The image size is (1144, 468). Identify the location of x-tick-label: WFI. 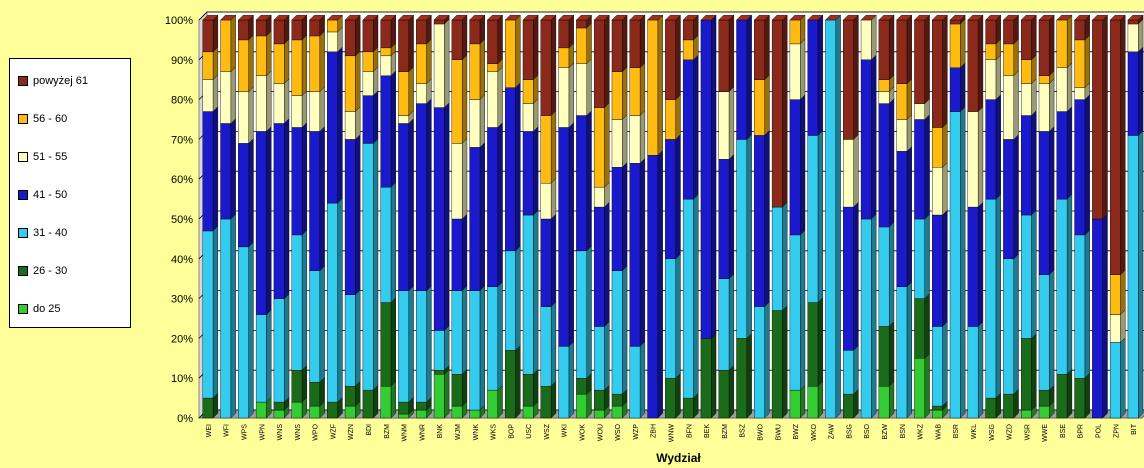
(227, 430).